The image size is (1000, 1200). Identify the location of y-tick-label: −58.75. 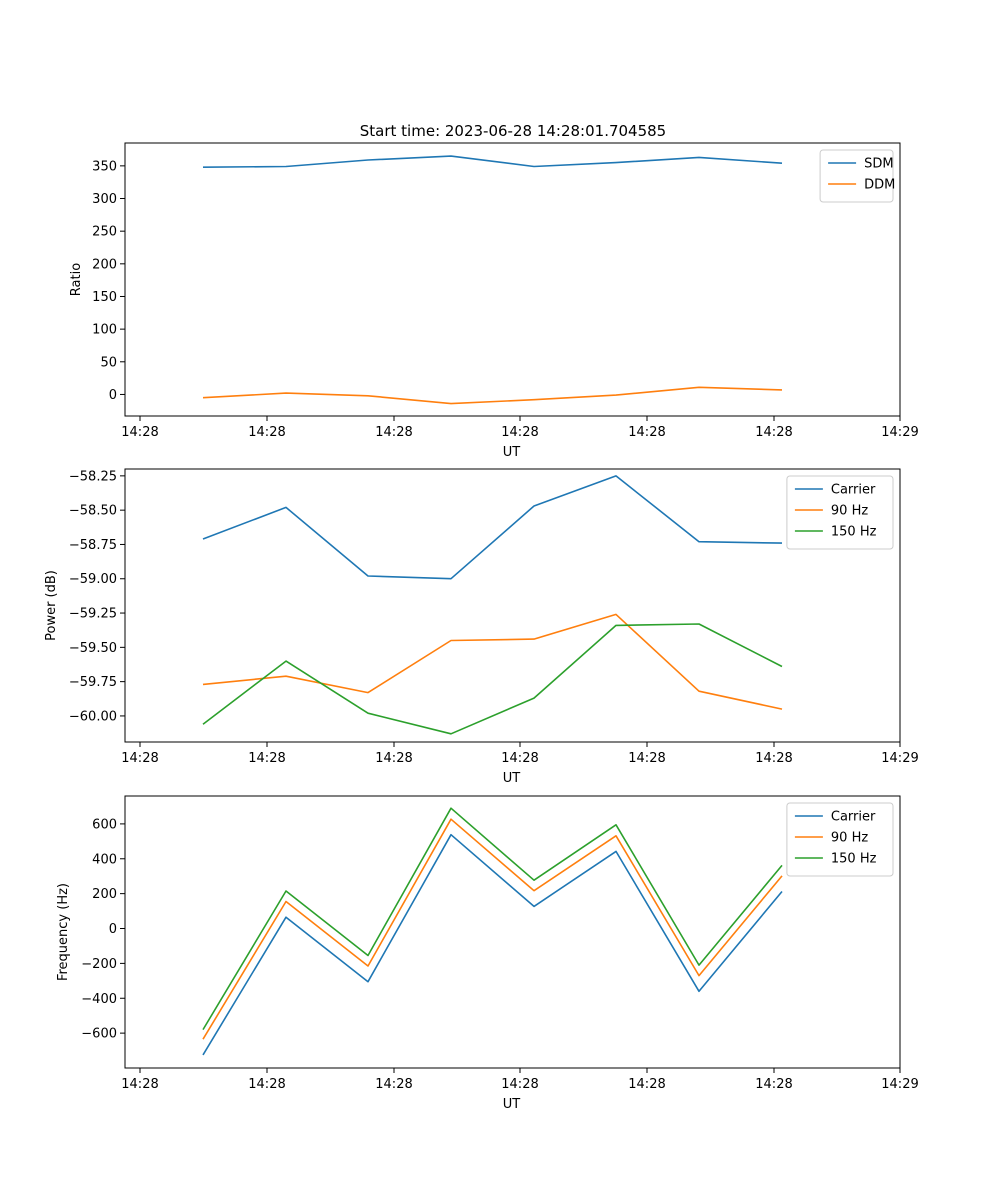
(93, 545).